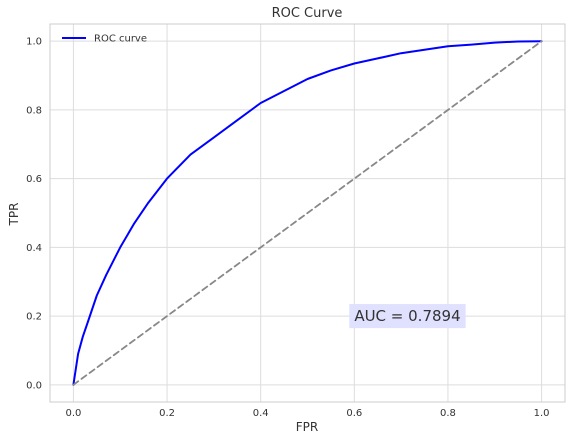 Image resolution: width=578 pixels, height=437 pixels. I want to click on x-tick-label: 0.2, so click(167, 413).